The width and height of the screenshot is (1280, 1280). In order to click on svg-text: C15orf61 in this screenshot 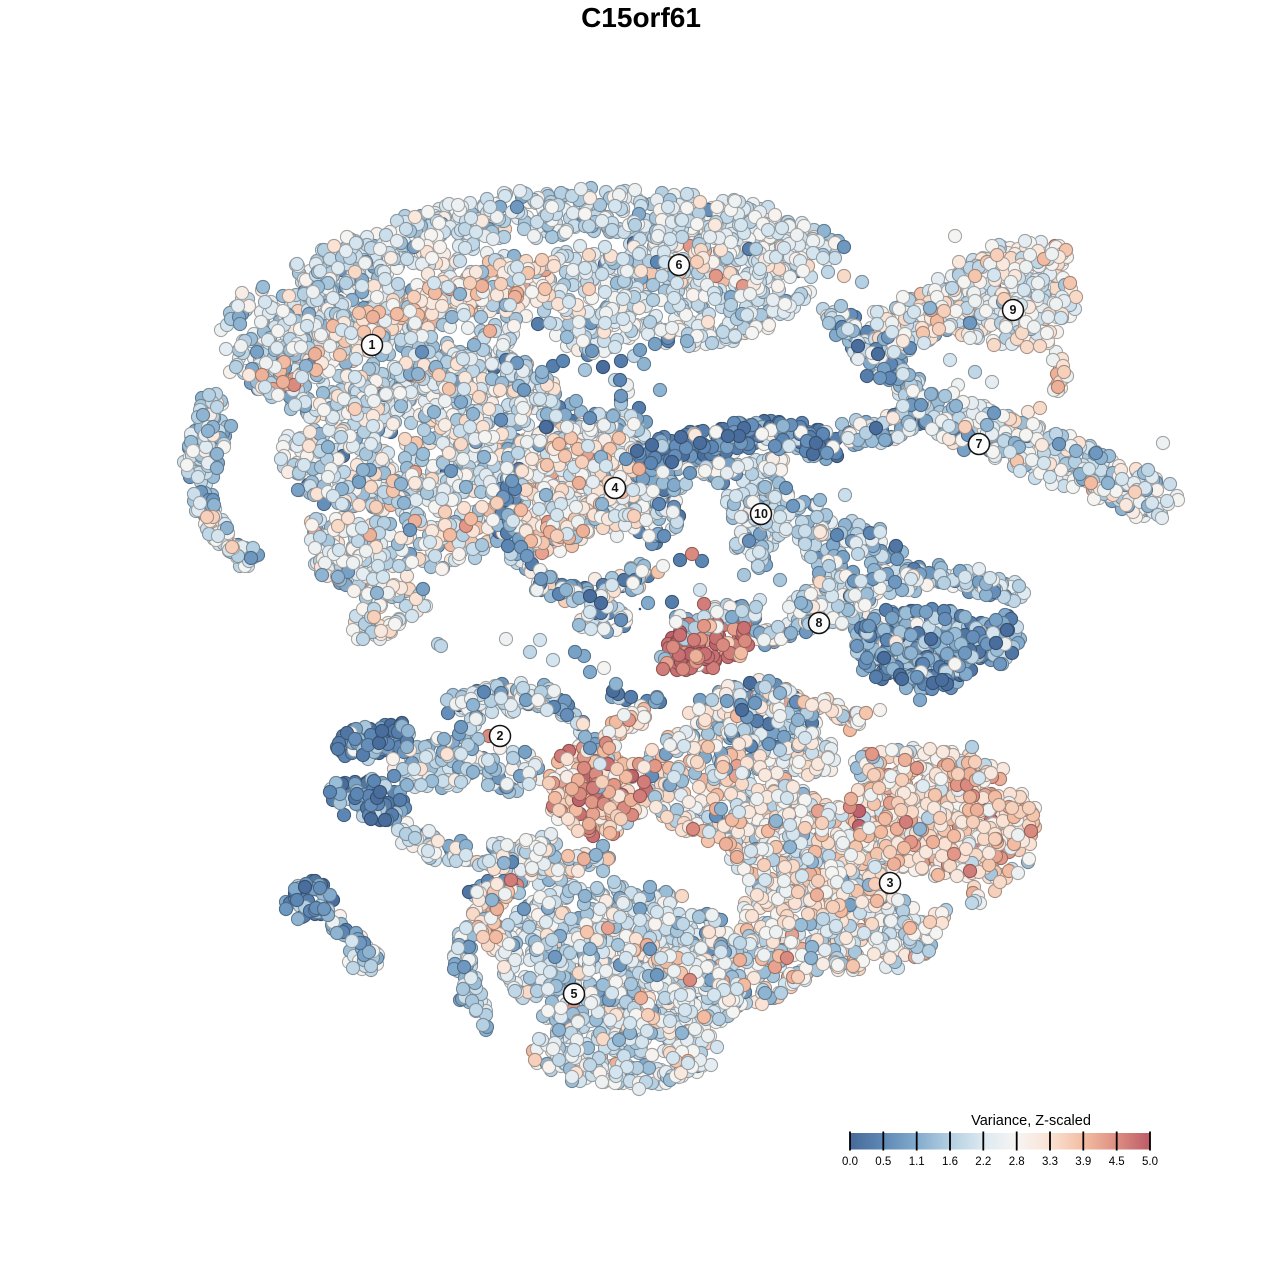, I will do `click(641, 17)`.